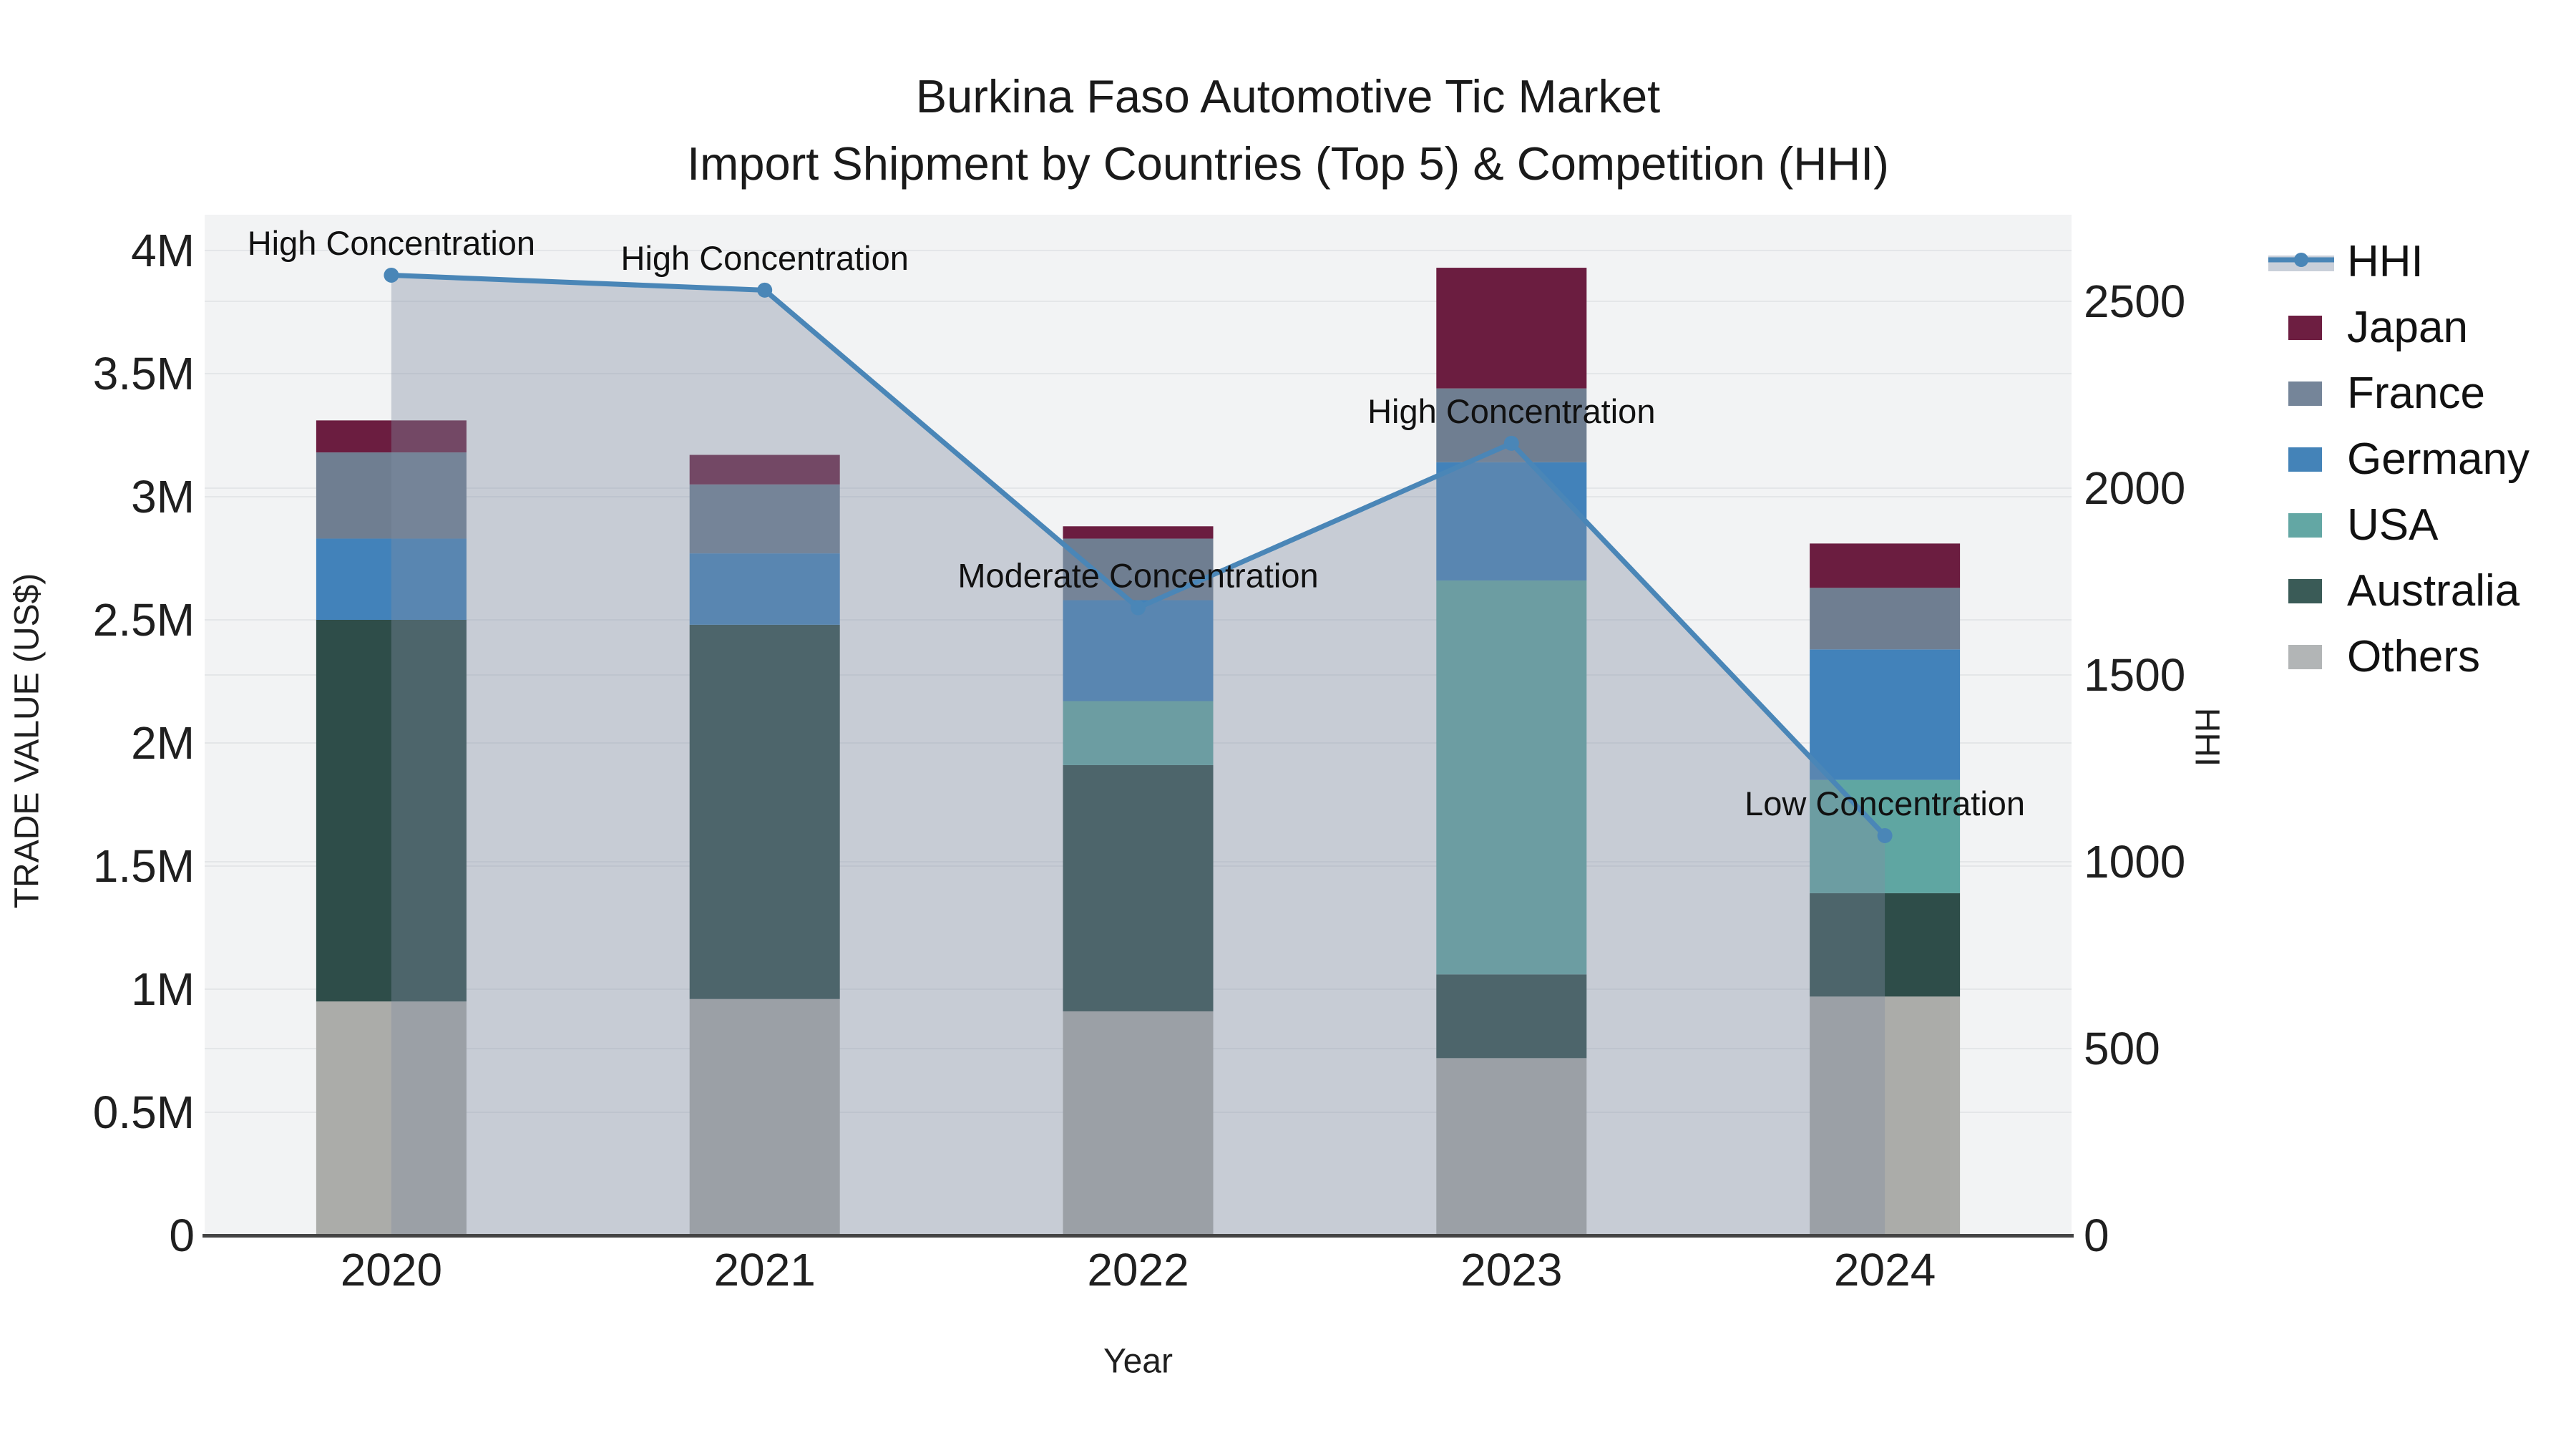 This screenshot has height=1453, width=2576. Describe the element at coordinates (391, 243) in the screenshot. I see `annotation-2020: High Concentration` at that location.